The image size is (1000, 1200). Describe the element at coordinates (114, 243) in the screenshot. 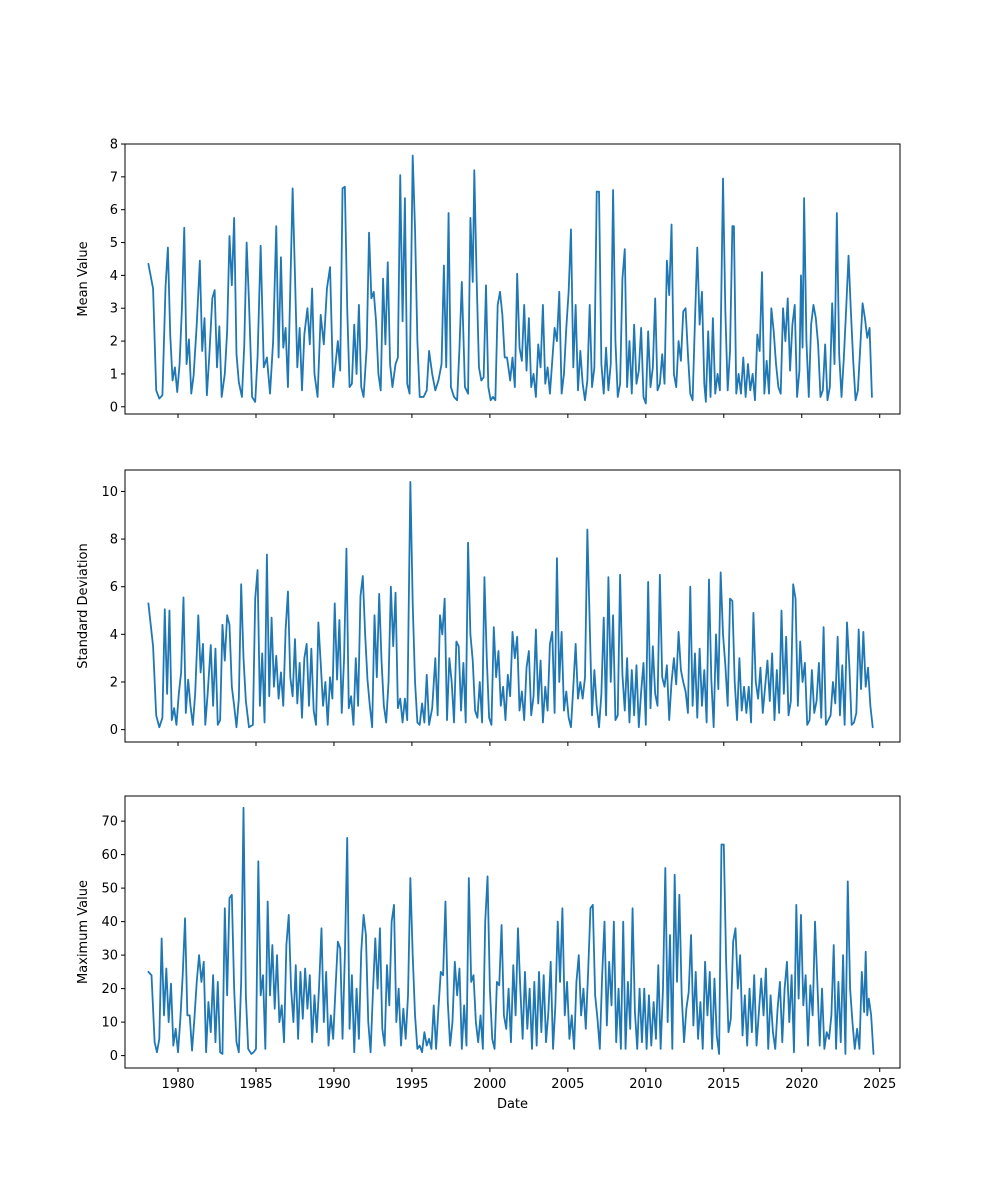

I see `y-tick-label: 5` at that location.